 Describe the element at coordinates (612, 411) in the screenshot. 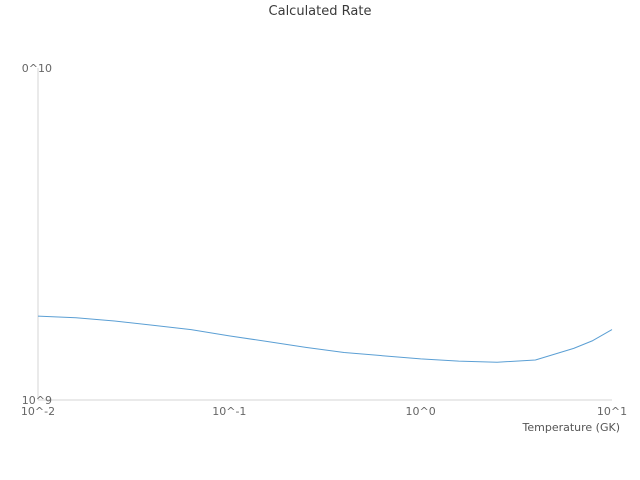

I see `x-tick-label: 10^1` at that location.